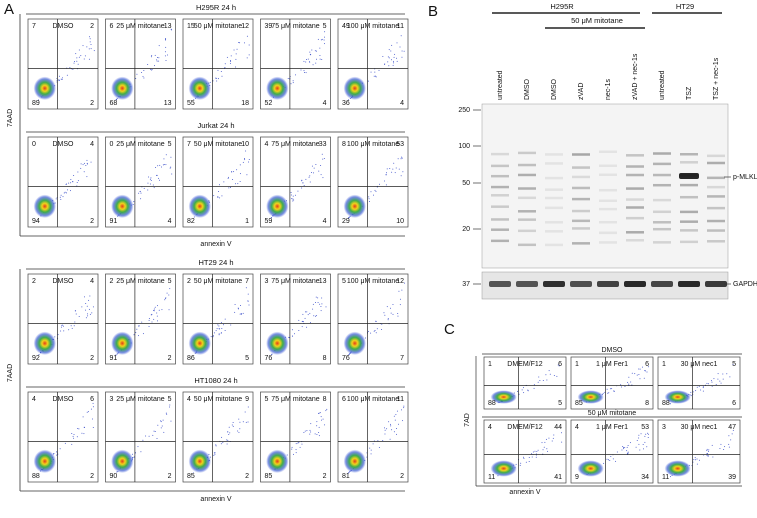 This screenshot has width=757, height=518. Describe the element at coordinates (402, 358) in the screenshot. I see `quadrant-value: 7` at that location.